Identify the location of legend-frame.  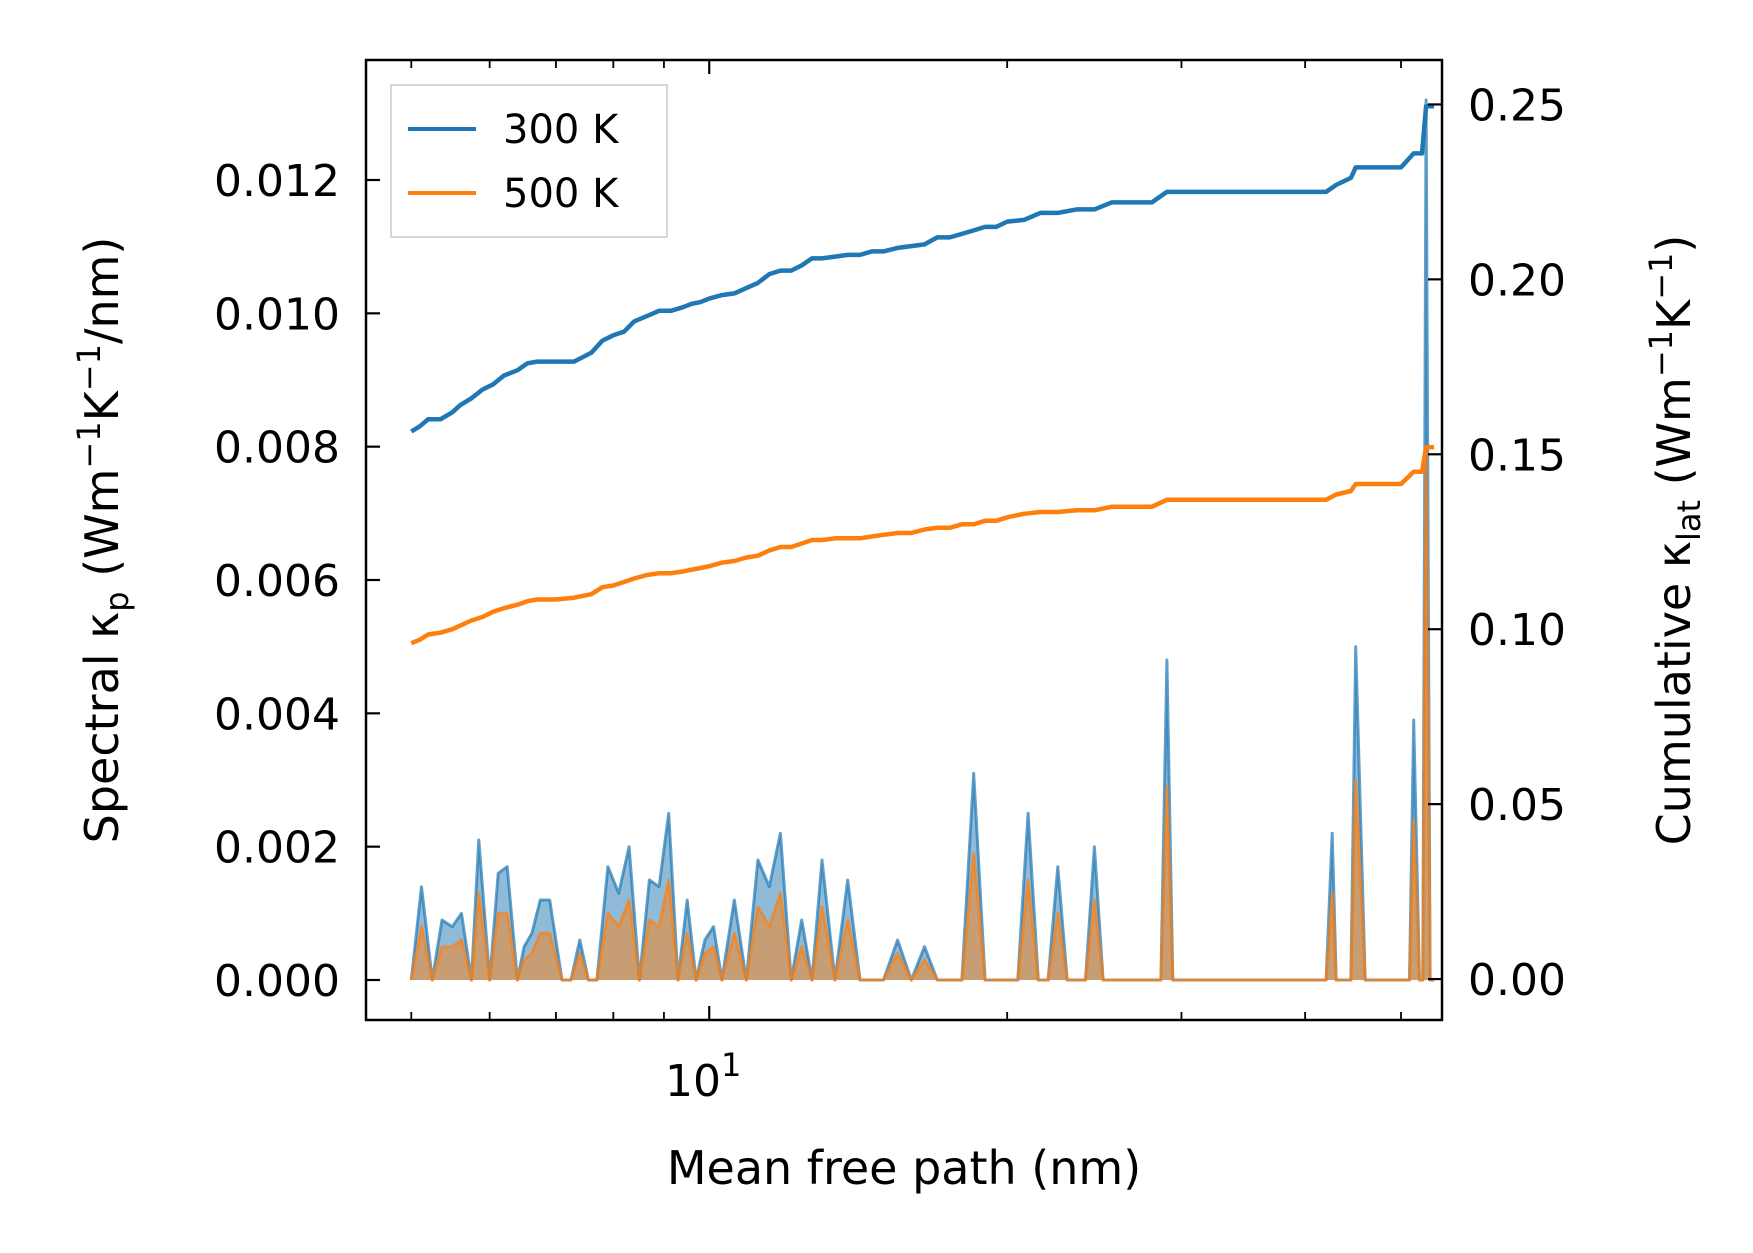
(529, 161).